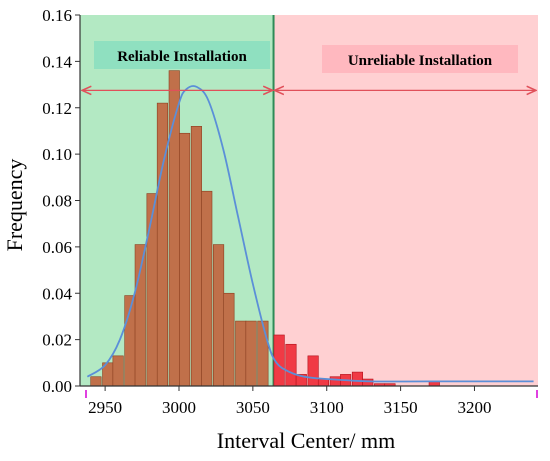  Describe the element at coordinates (57, 61) in the screenshot. I see `y-tick-label: 0.14` at that location.